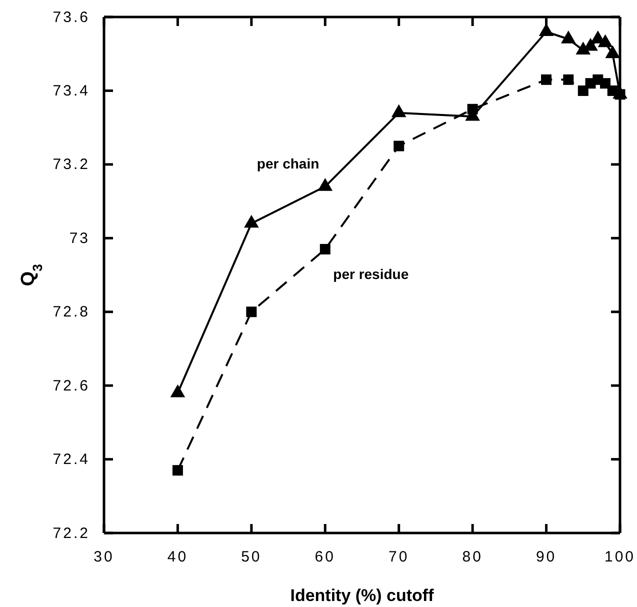 The height and width of the screenshot is (607, 637). I want to click on x-tick-label: 40, so click(177, 557).